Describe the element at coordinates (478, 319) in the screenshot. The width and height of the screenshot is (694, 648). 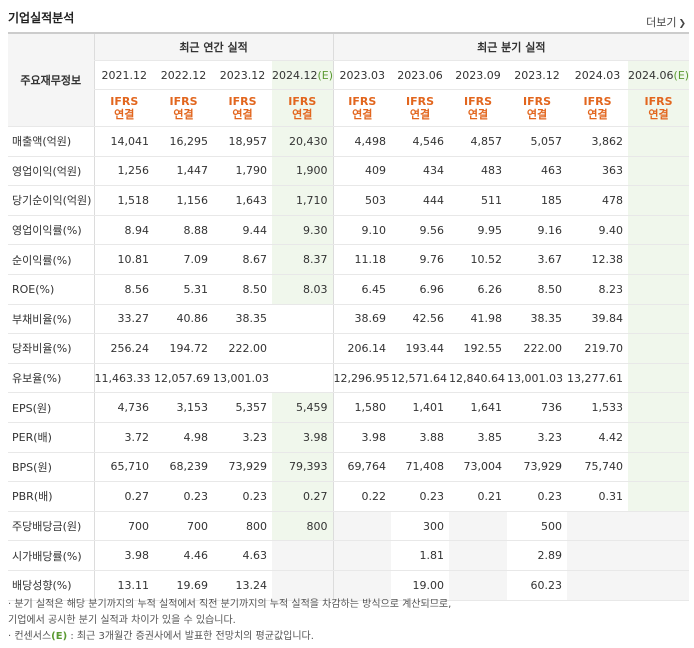
I see `quarter-cell: 41.98` at that location.